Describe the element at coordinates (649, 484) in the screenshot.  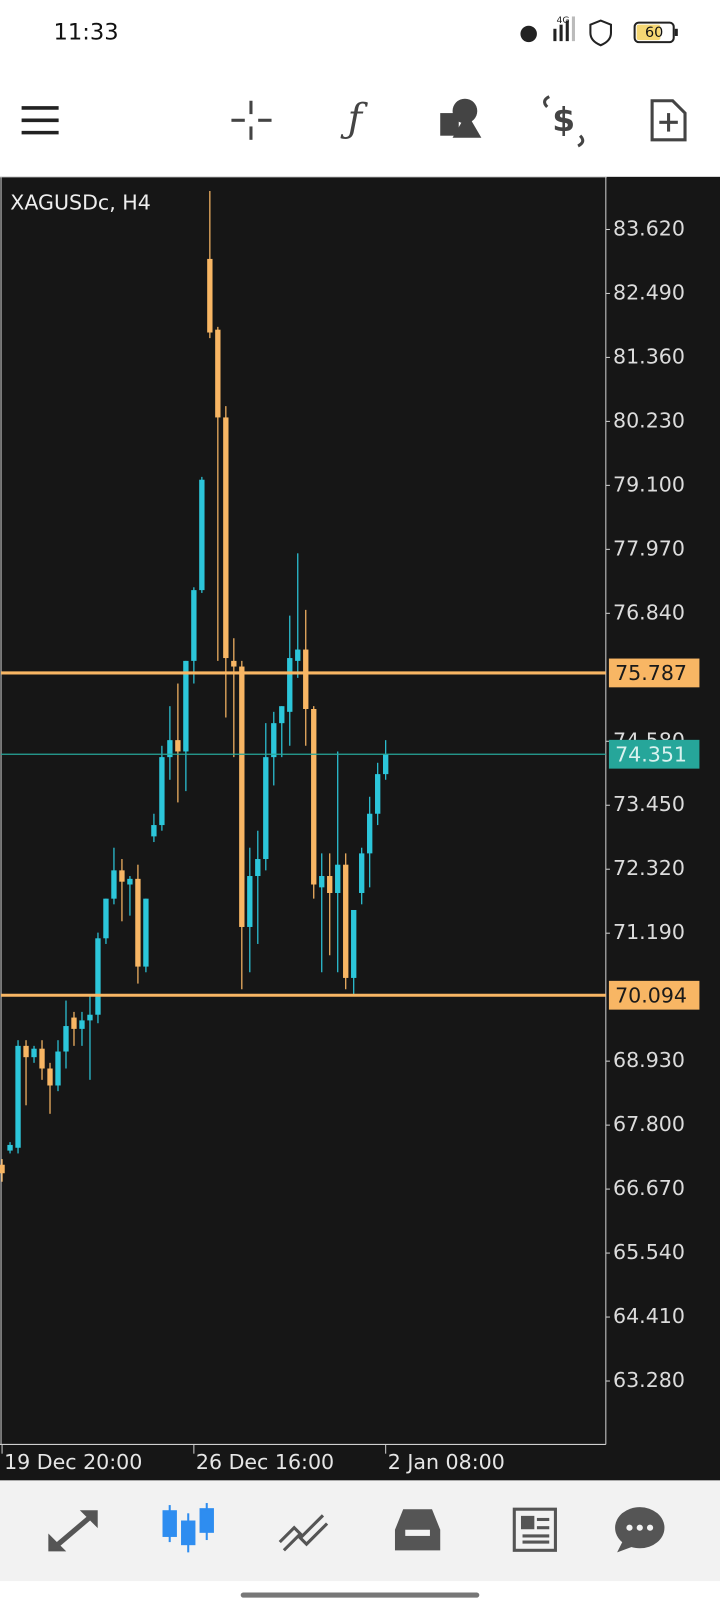
I see `y-tick-label: 79.100` at that location.